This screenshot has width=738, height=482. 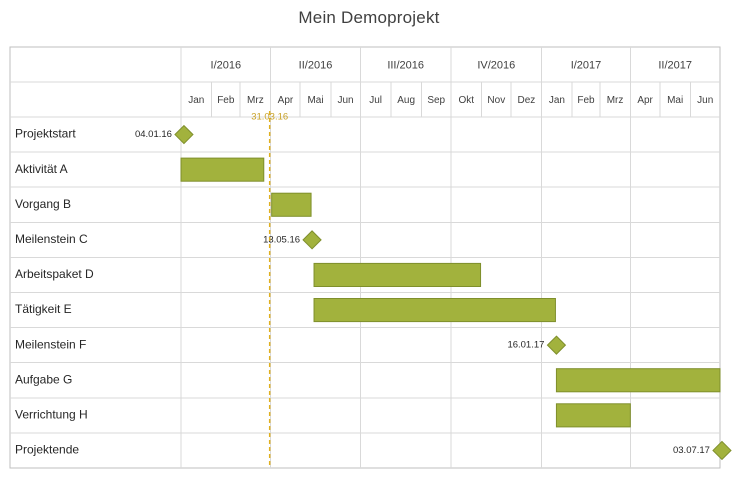 What do you see at coordinates (369, 17) in the screenshot?
I see `chart-title: Mein Demoprojekt` at bounding box center [369, 17].